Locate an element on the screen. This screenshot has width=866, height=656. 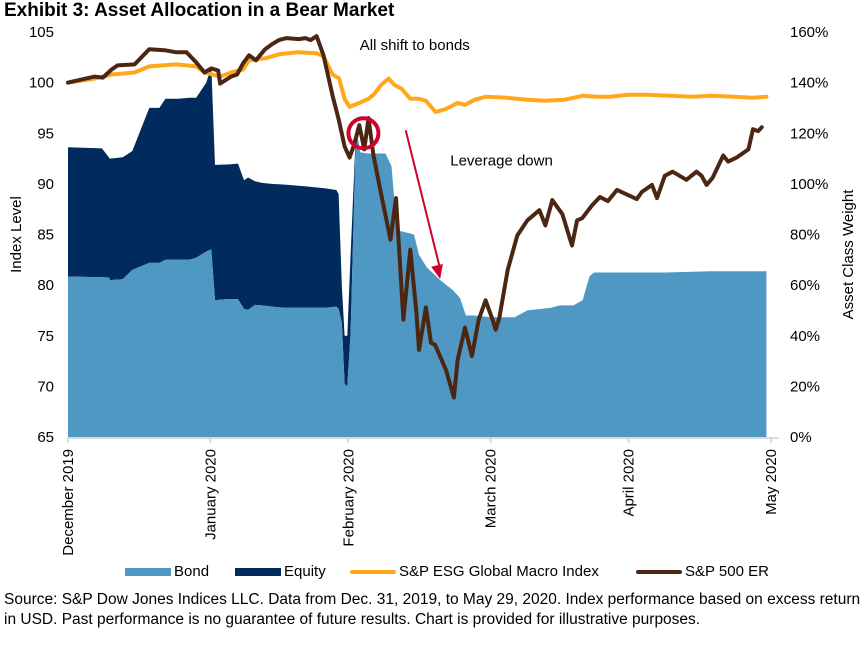
legend-item-sp500: S&P 500 ER is located at coordinates (702, 571).